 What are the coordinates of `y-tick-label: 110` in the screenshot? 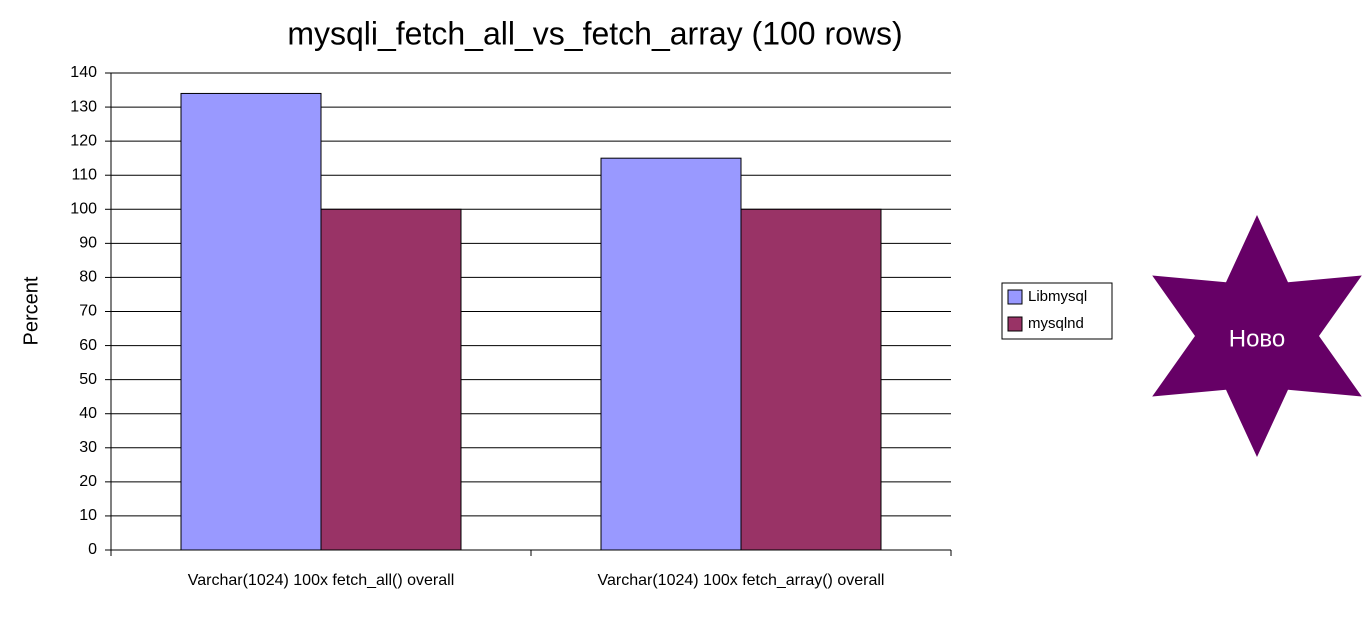 It's located at (84, 174).